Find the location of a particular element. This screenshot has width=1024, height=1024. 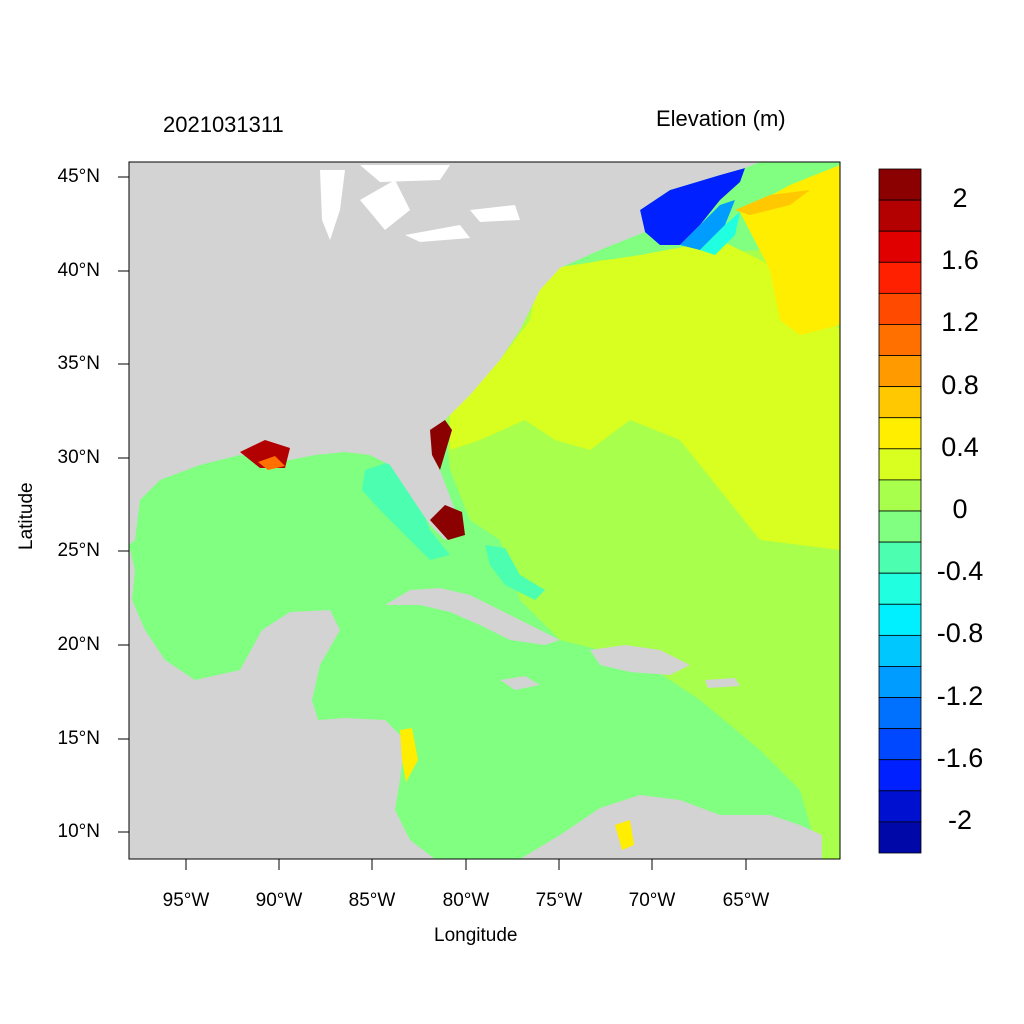

colorbar-label: -1.6 is located at coordinates (960, 757).